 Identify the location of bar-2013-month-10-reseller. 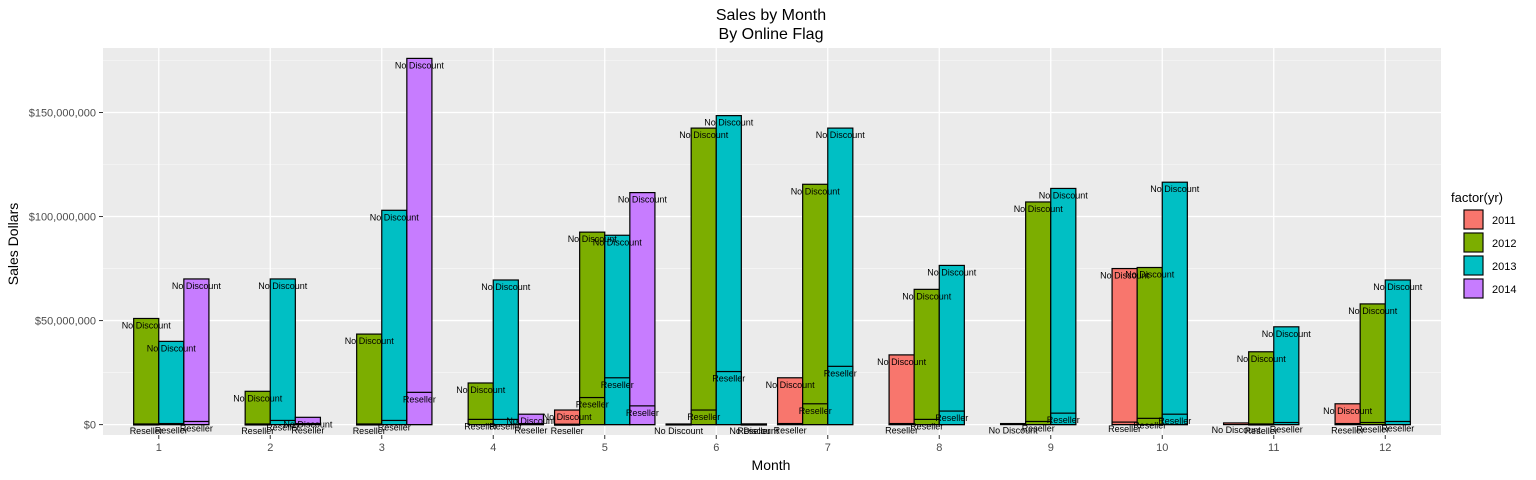
(1174, 419).